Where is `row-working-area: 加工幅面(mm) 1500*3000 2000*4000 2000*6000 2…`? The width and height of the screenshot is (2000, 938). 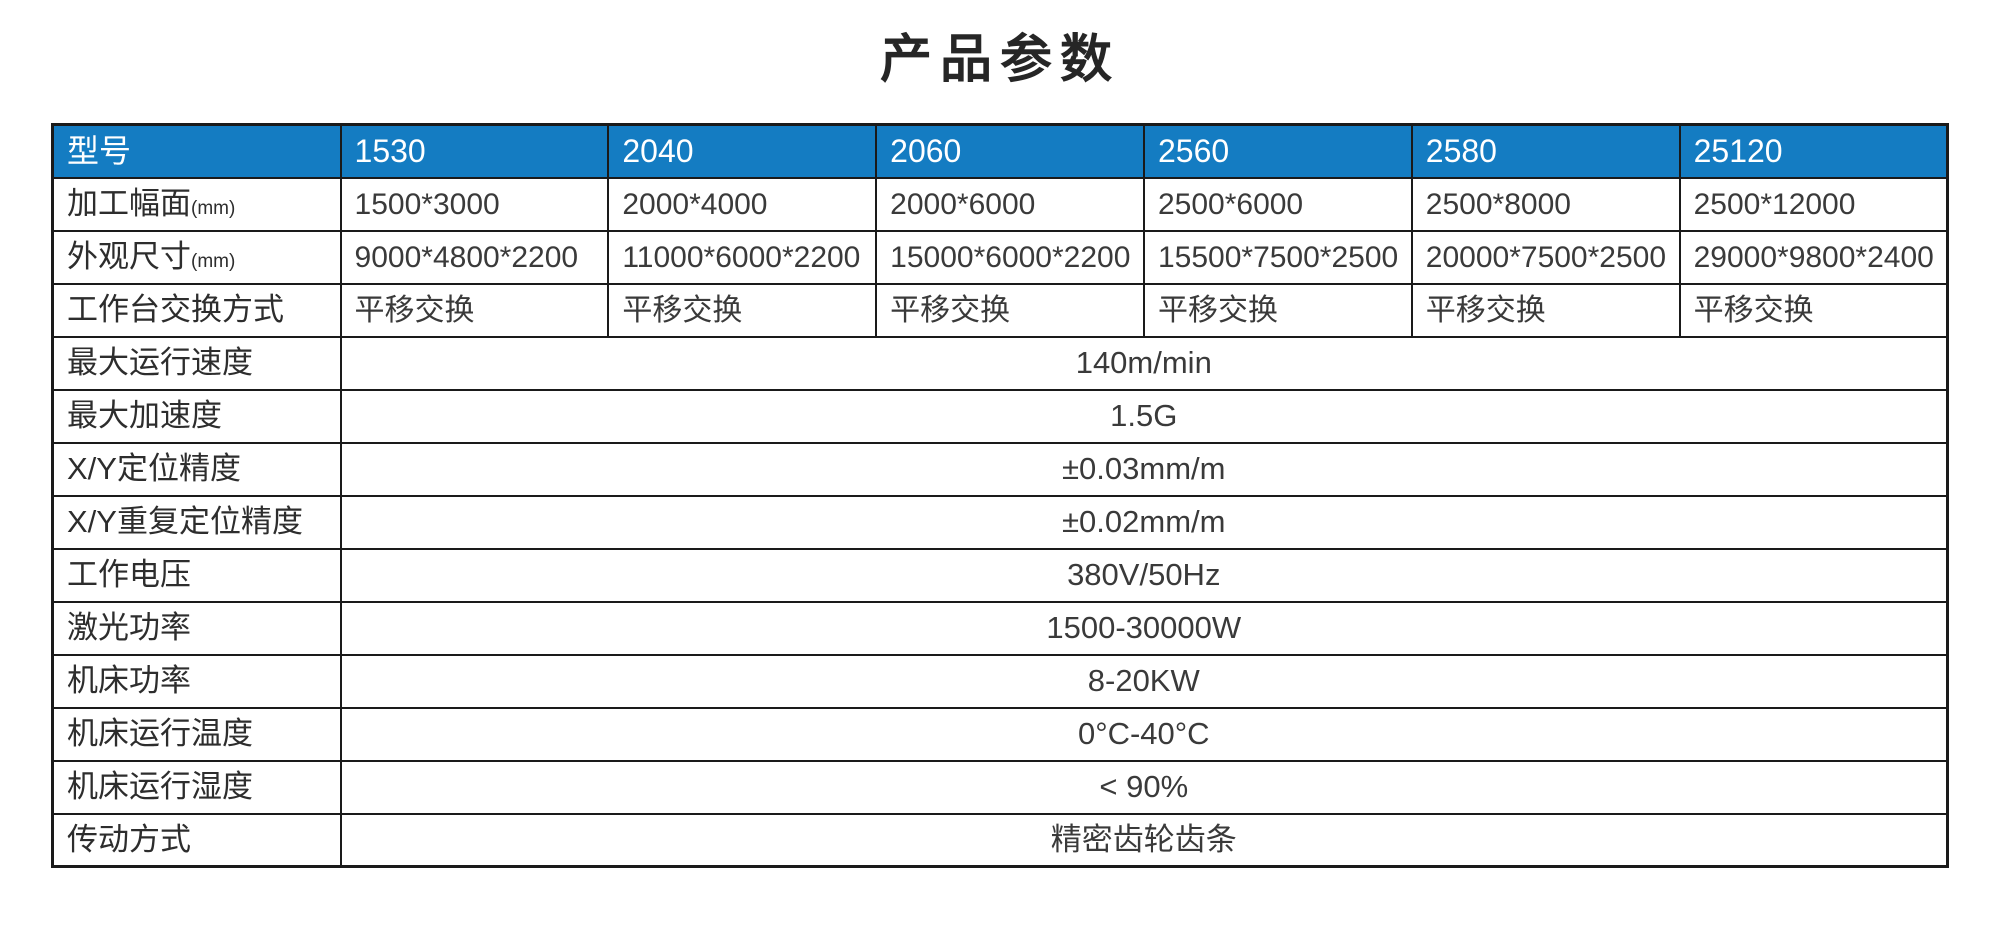
row-working-area: 加工幅面(mm) 1500*3000 2000*4000 2000*6000 2… is located at coordinates (1000, 204).